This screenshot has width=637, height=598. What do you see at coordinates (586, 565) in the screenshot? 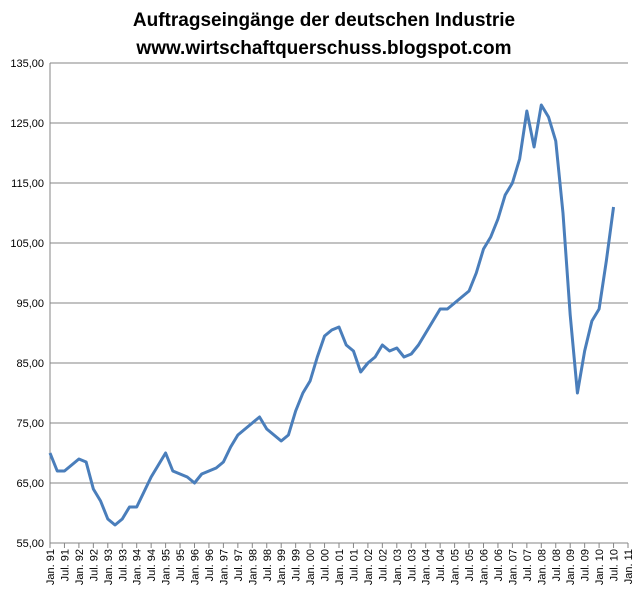
I see `x-tick-label: Jul. 09` at bounding box center [586, 565].